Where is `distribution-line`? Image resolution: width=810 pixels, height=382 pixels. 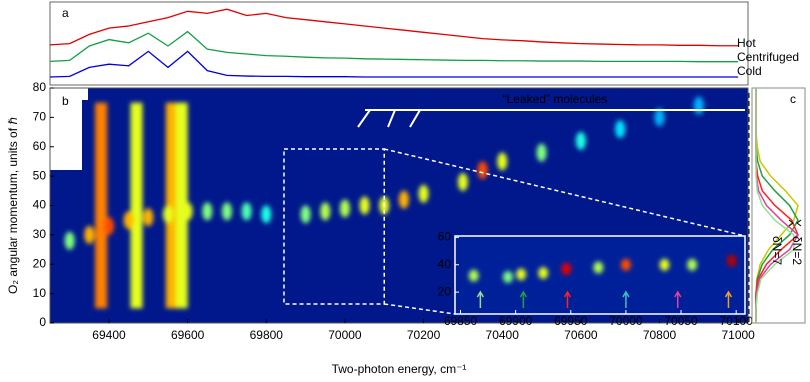 distribution-line is located at coordinates (775, 205).